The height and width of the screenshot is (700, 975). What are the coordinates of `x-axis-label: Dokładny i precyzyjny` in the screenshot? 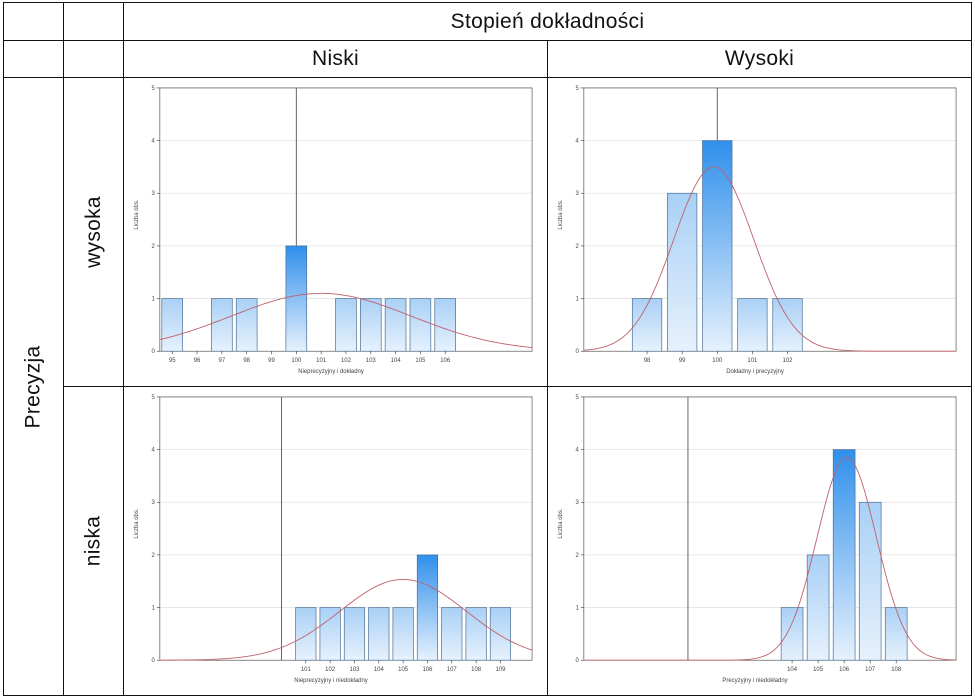 It's located at (755, 372).